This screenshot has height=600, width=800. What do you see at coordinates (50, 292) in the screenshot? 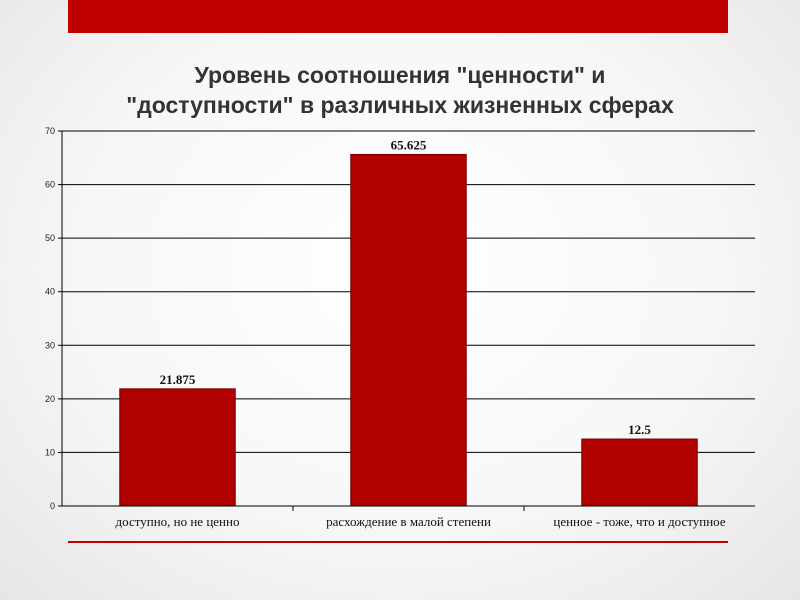
I see `y-tick-label: 40` at bounding box center [50, 292].